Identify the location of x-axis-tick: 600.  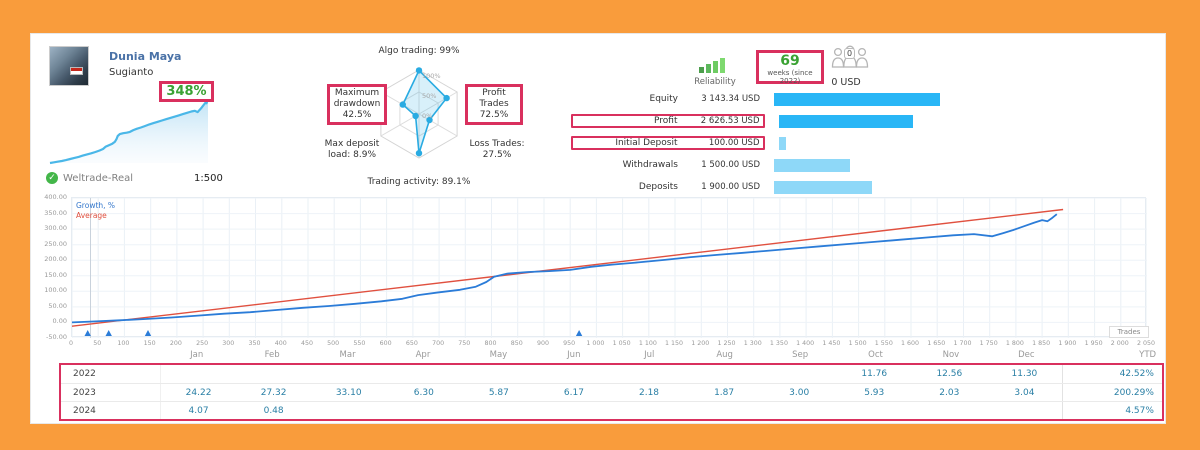
(385, 343).